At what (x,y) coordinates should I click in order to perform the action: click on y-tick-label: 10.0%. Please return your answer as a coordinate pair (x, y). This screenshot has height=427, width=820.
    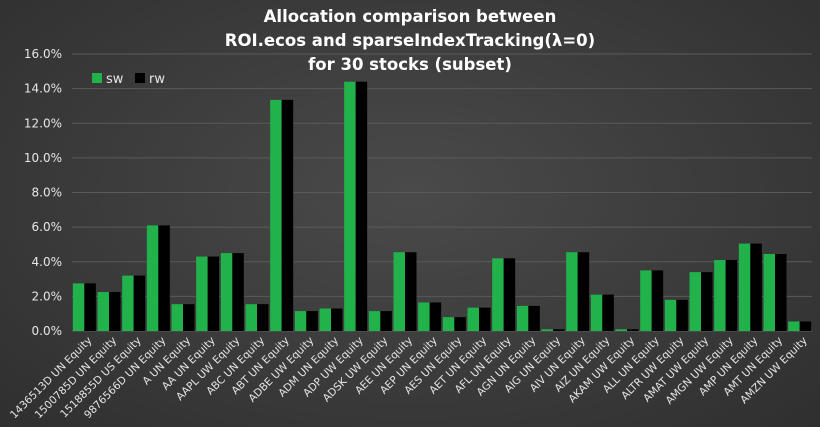
    Looking at the image, I should click on (43, 158).